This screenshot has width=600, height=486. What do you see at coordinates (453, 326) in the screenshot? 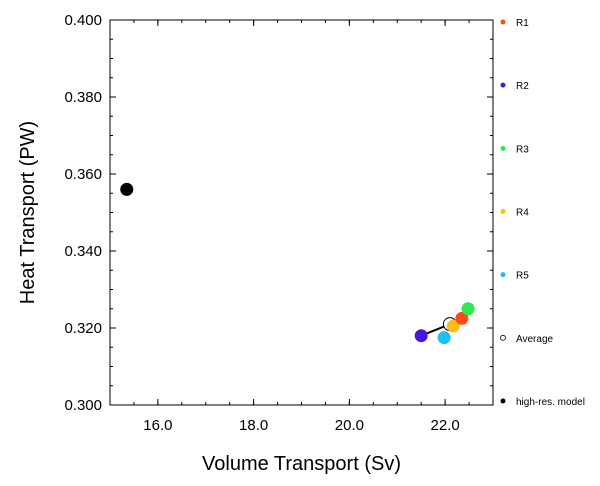
I see `point-r4` at bounding box center [453, 326].